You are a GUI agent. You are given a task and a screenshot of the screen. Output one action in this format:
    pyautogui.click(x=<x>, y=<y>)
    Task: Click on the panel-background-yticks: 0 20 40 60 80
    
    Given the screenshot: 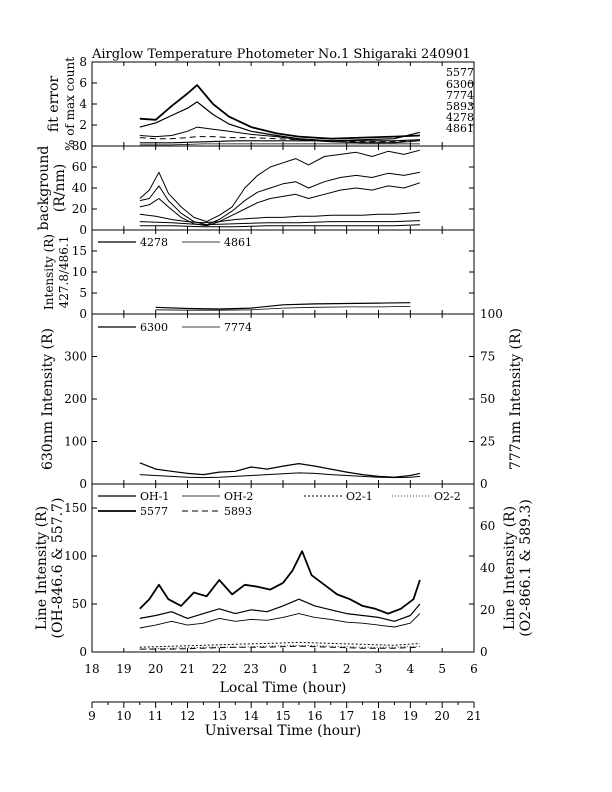 What is the action you would take?
    pyautogui.click(x=273, y=188)
    